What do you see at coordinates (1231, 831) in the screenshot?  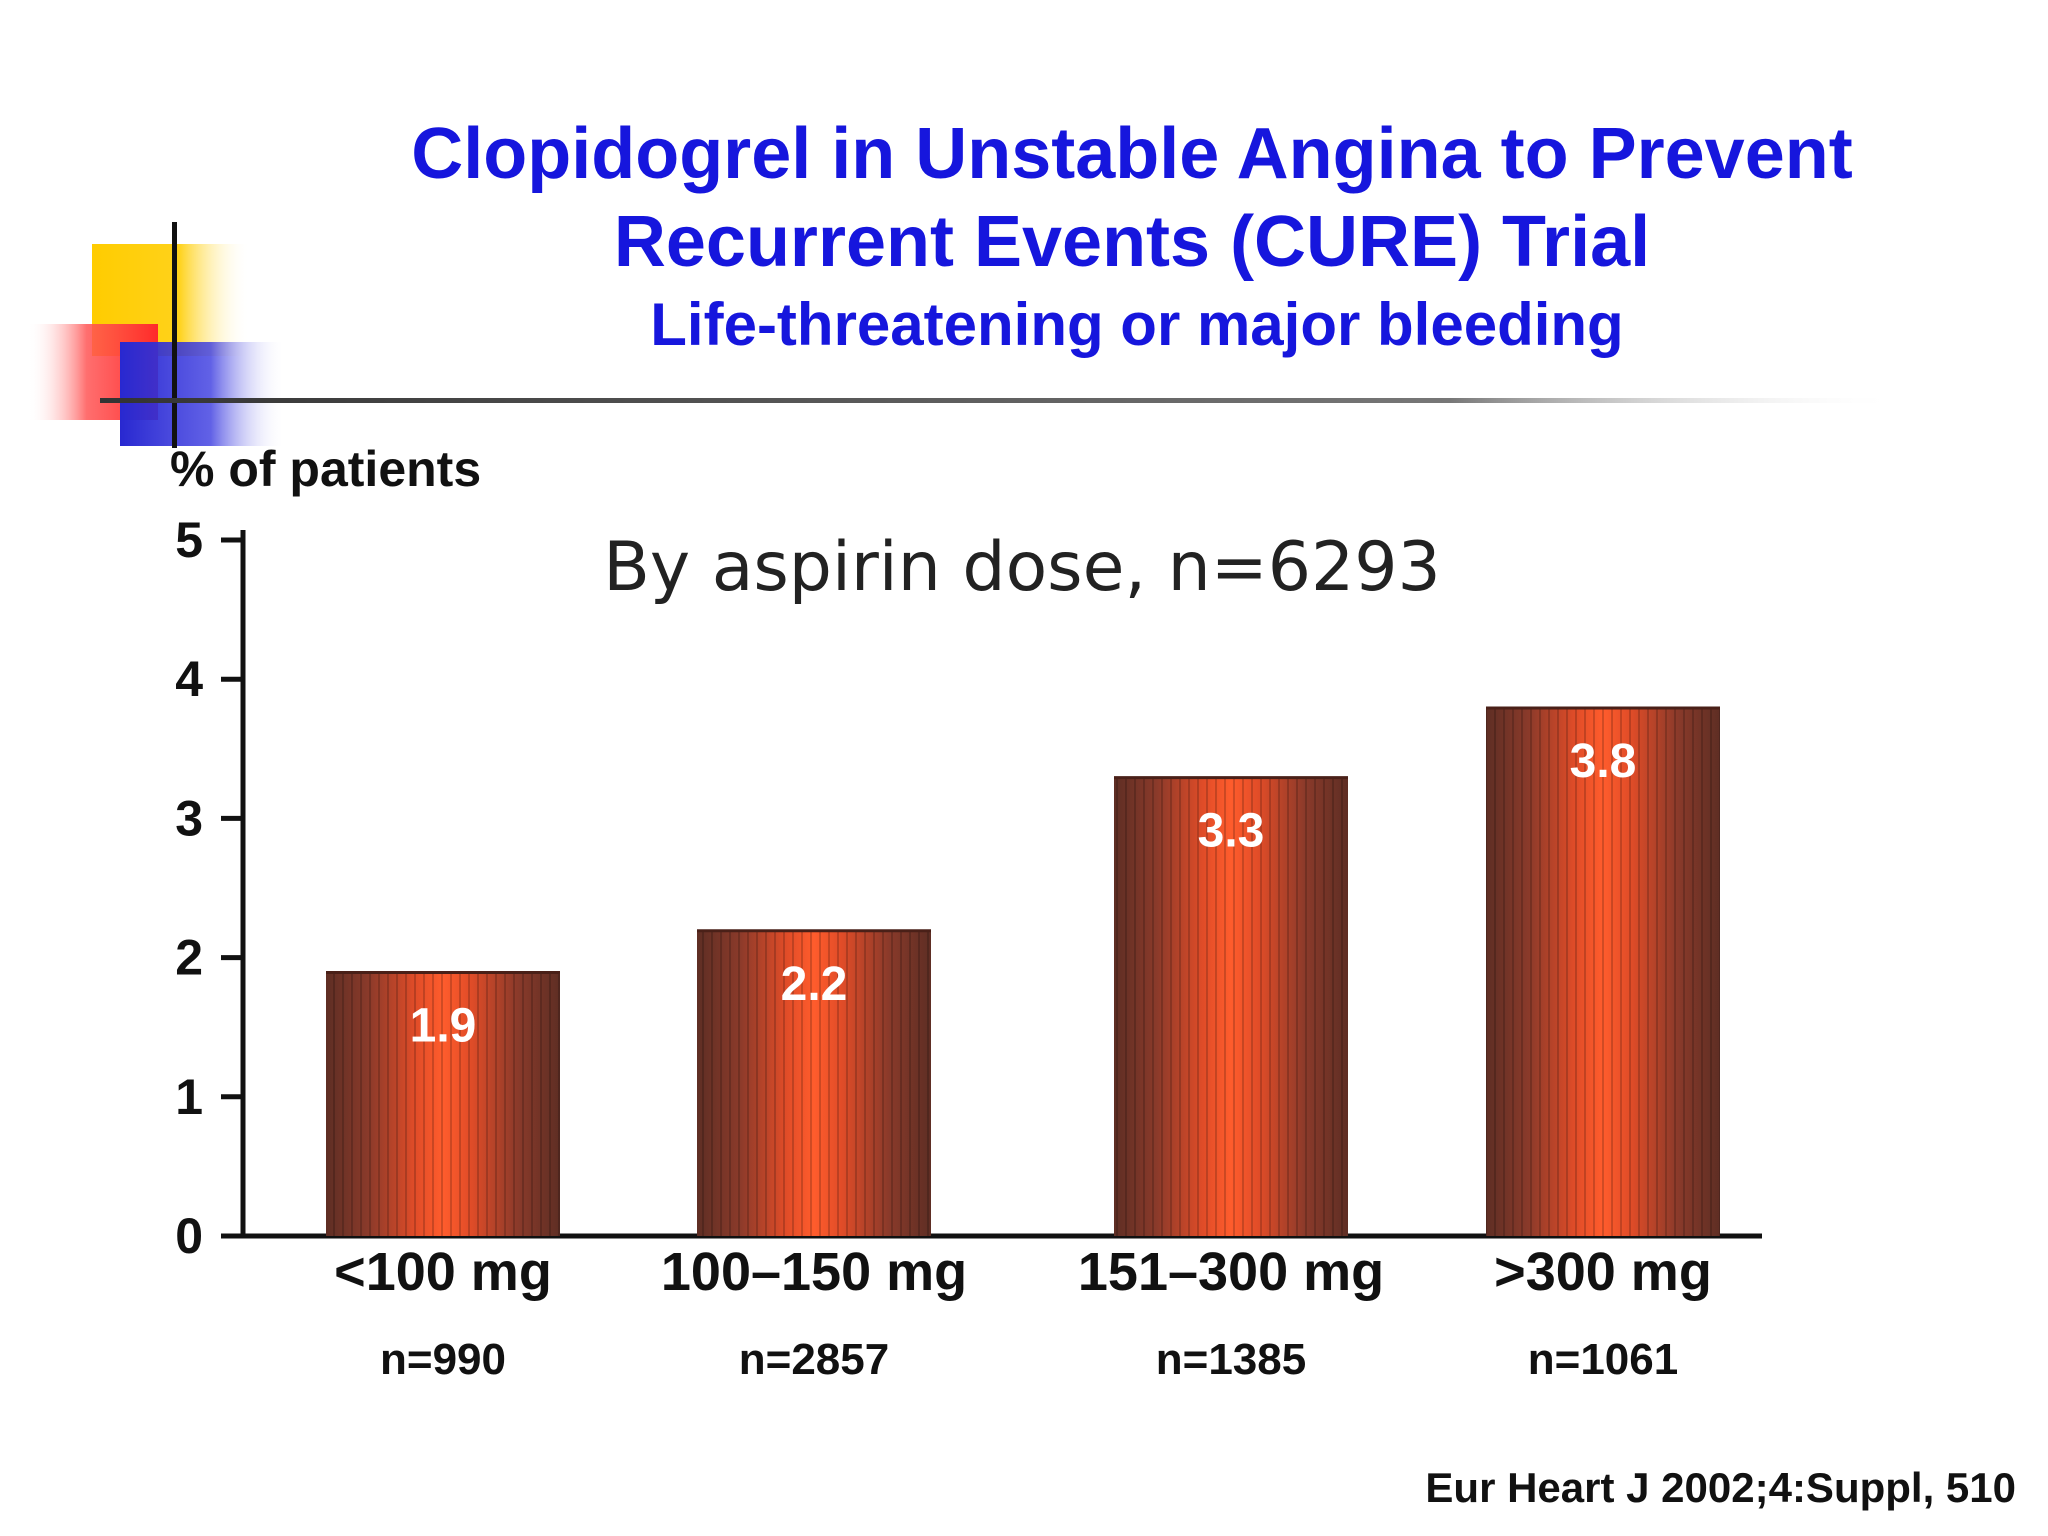 I see `bar-data-label: 3.3` at bounding box center [1231, 831].